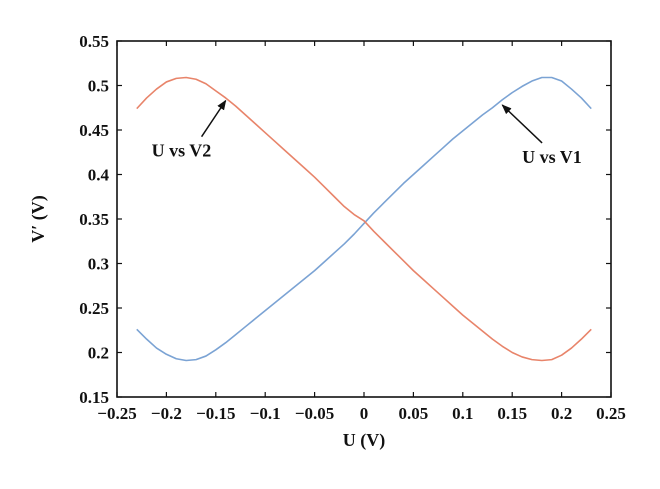  What do you see at coordinates (94, 219) in the screenshot?
I see `y-tick-label: 0.35` at bounding box center [94, 219].